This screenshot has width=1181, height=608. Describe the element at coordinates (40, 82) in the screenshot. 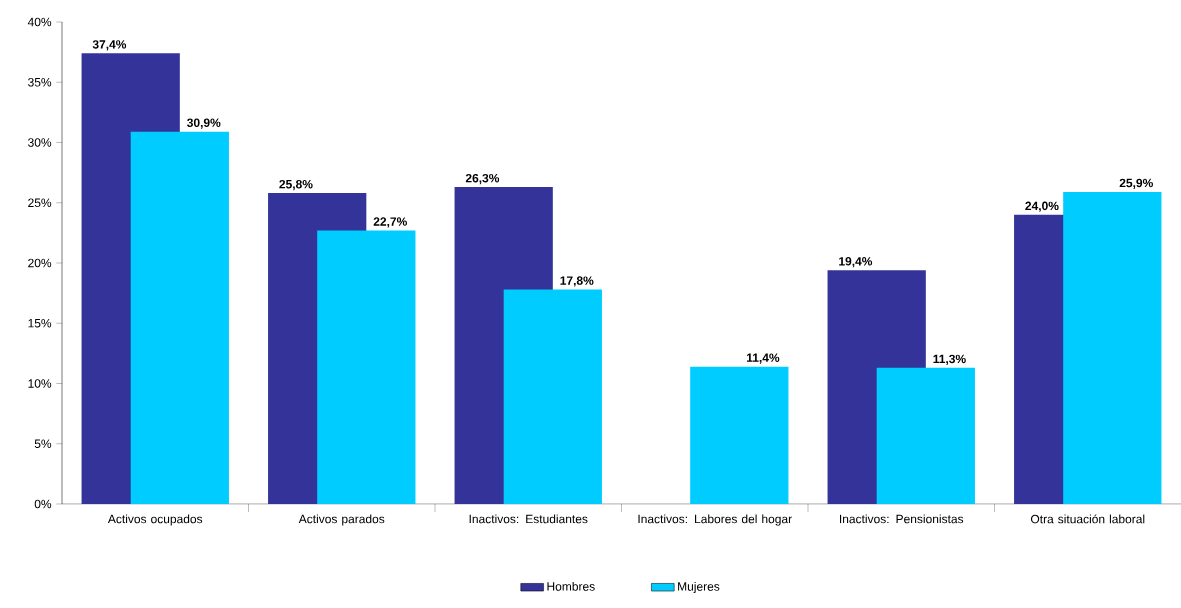

I see `y-tick-label: 35%` at that location.